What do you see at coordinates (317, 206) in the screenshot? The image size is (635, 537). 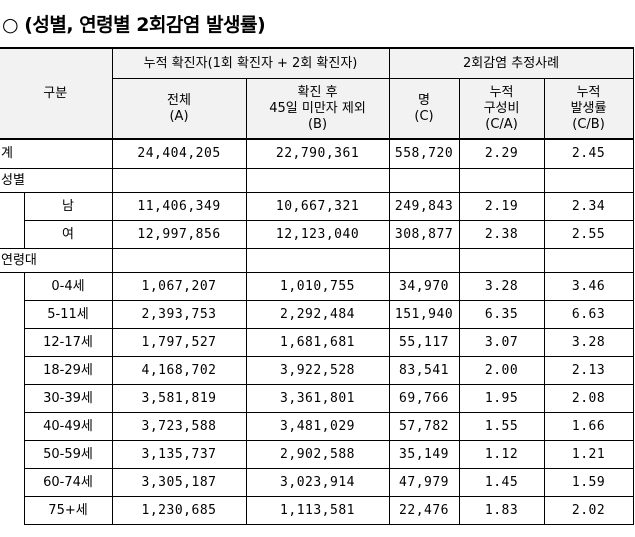 I see `cell: 10,667,321` at bounding box center [317, 206].